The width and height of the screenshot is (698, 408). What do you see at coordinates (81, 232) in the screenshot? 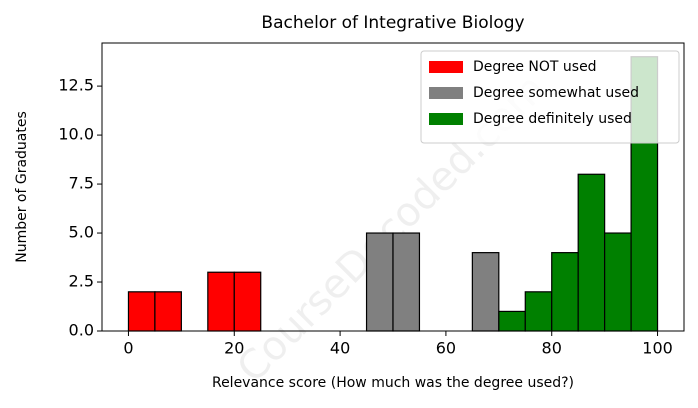
I see `y-tick-label: 5.0` at bounding box center [81, 232].